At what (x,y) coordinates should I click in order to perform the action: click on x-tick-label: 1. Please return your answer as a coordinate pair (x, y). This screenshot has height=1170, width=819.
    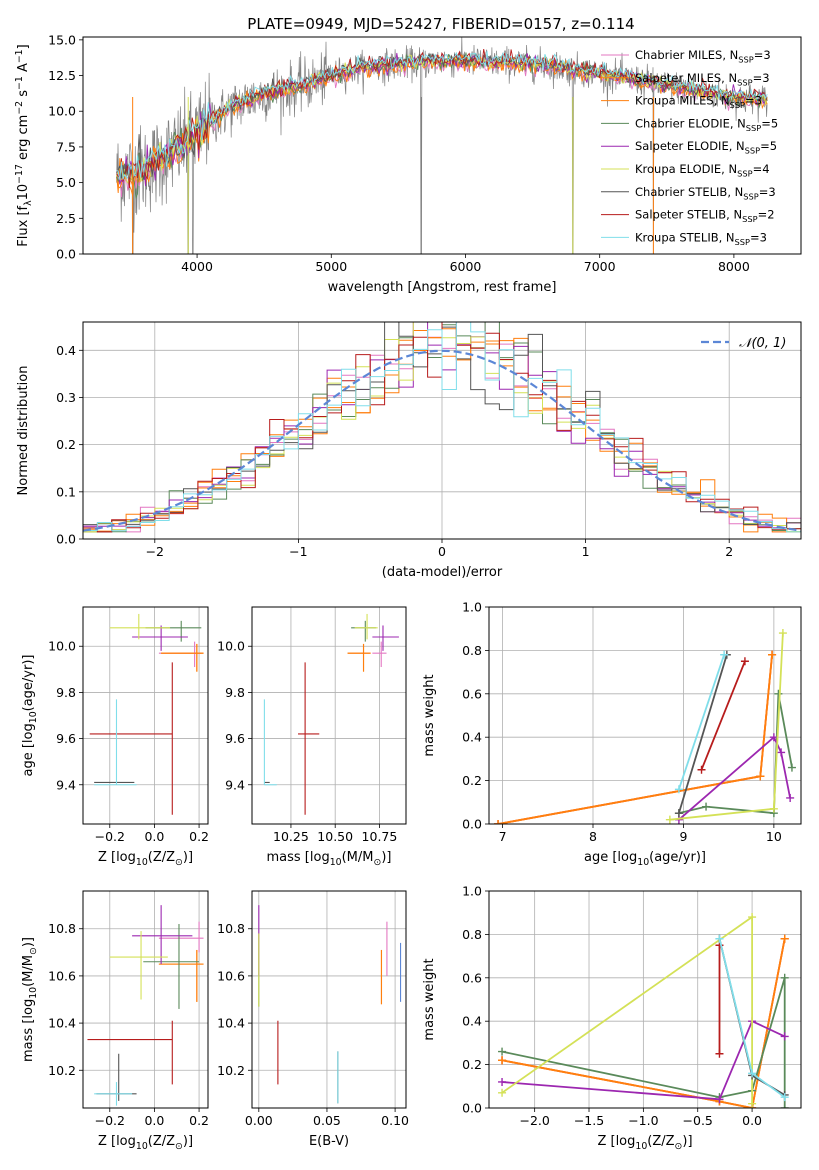
    Looking at the image, I should click on (586, 551).